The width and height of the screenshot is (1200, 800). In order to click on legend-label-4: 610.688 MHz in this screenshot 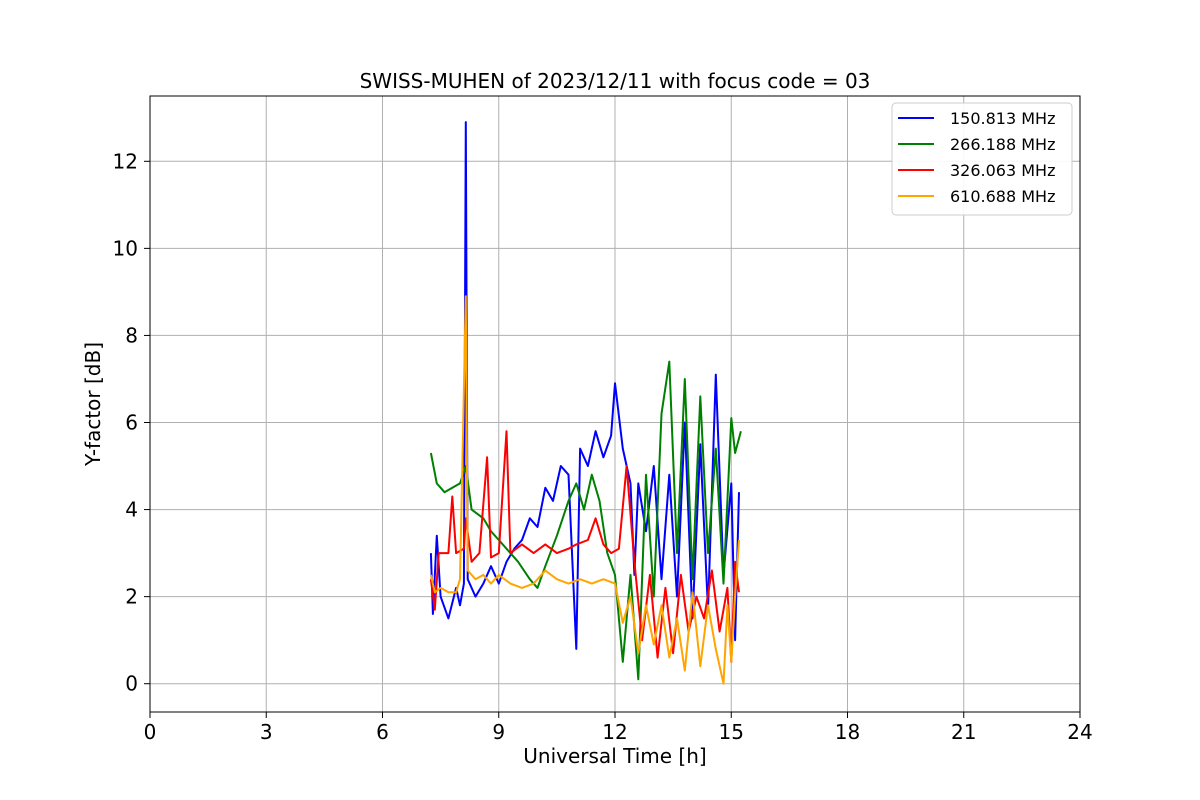, I will do `click(1002, 196)`.